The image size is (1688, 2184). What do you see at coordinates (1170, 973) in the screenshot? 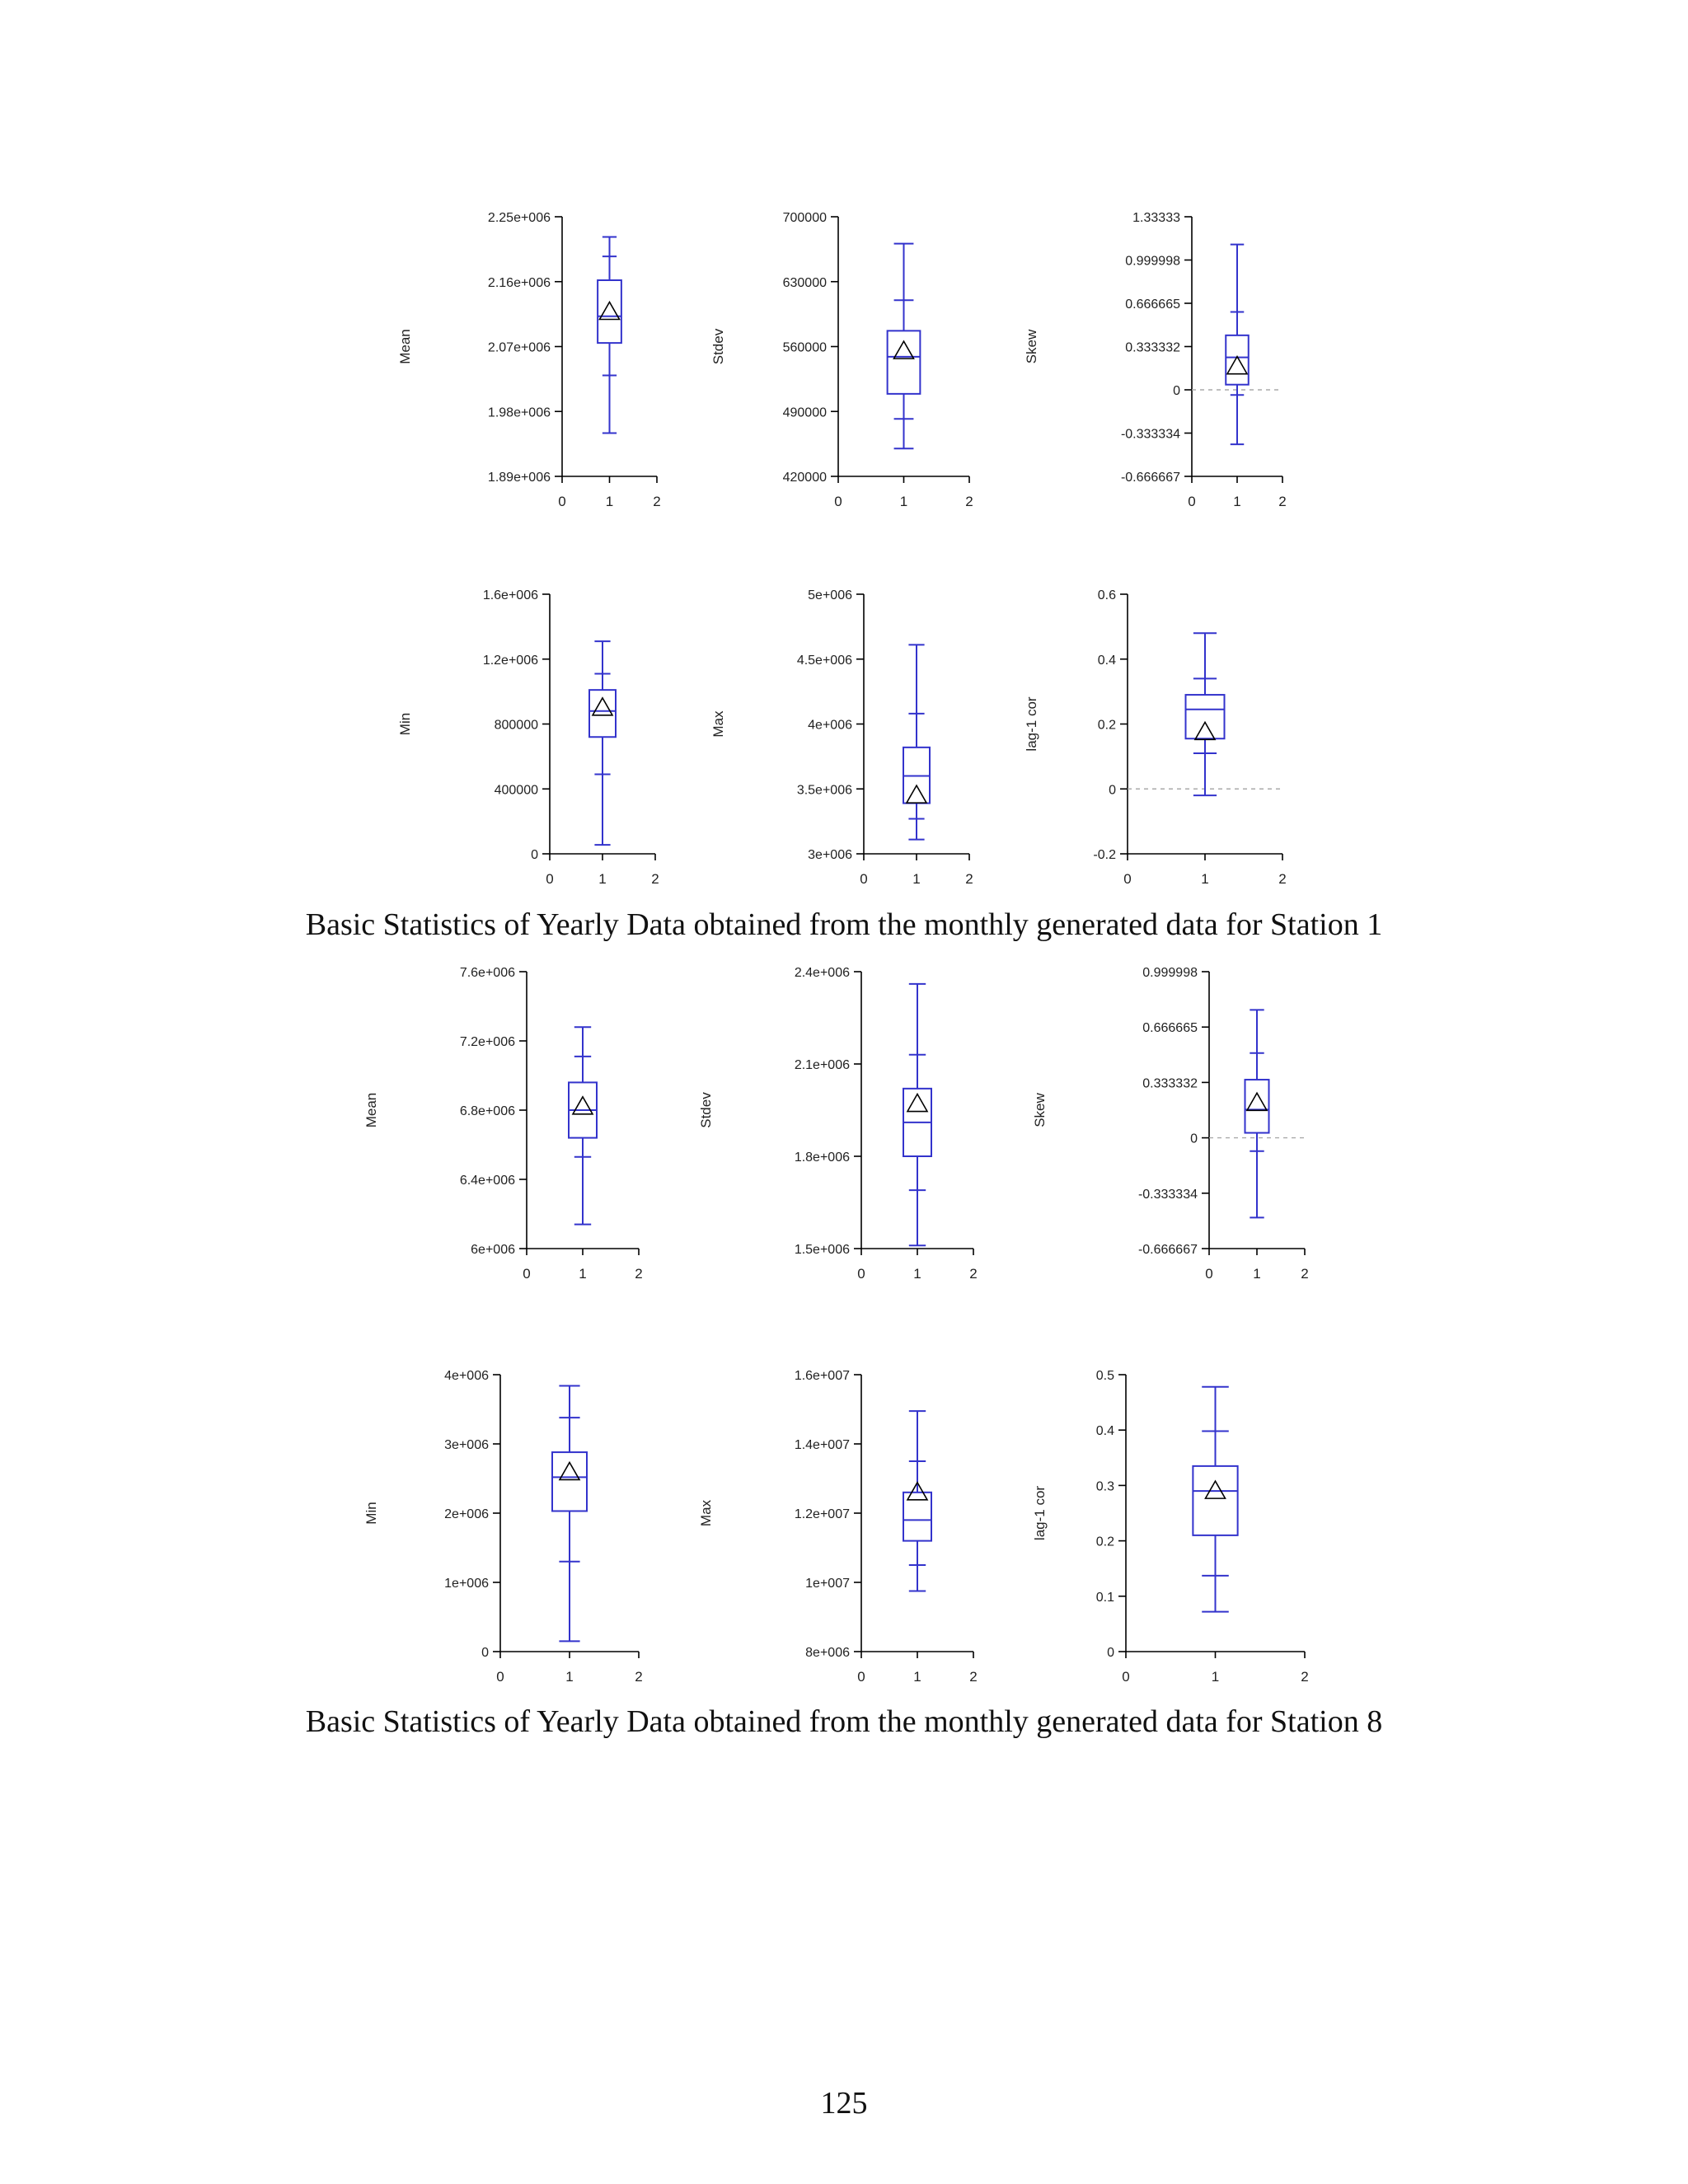
I see `y-tick-label: 0.999998` at bounding box center [1170, 973].